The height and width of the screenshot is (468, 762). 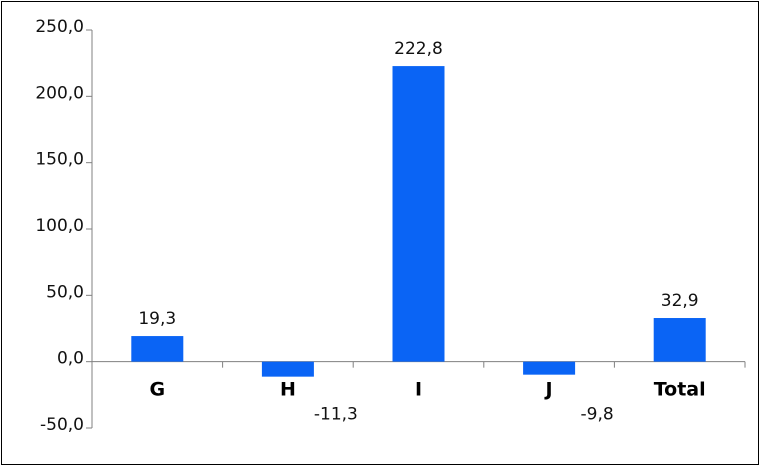 I want to click on y-tick-label: 50,0, so click(x=65, y=292).